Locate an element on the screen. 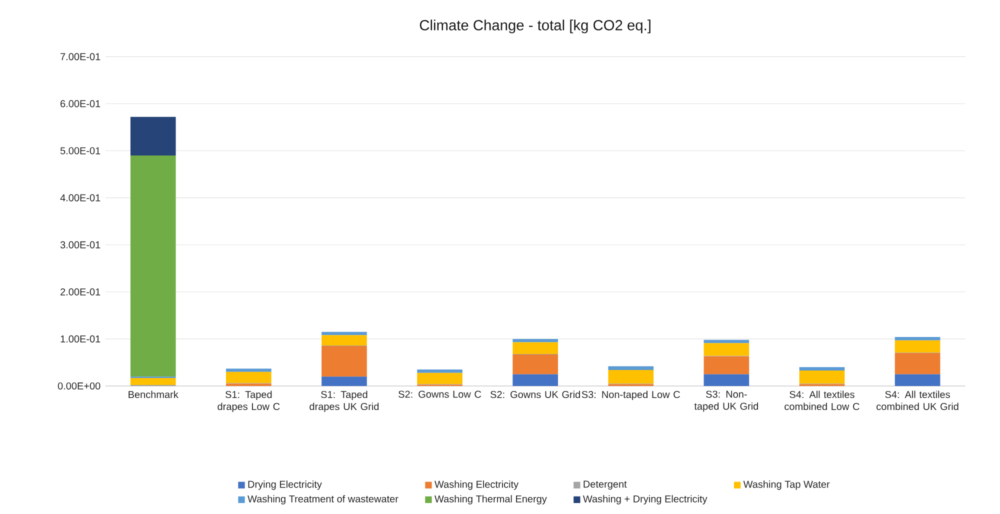 The image size is (1000, 514). x-tick-label: S4: All textiles combined Low C is located at coordinates (822, 400).